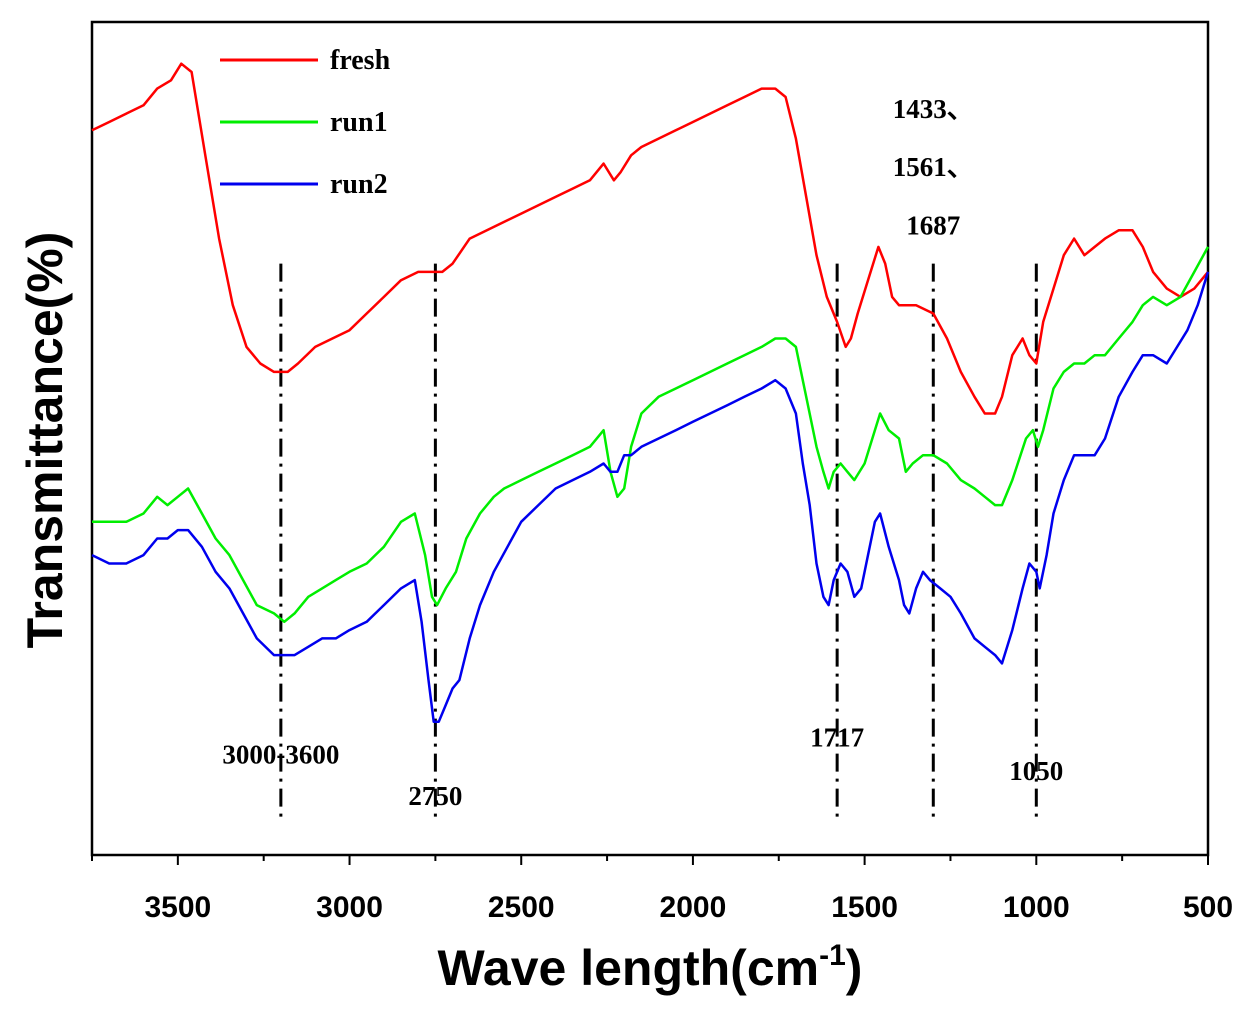  I want to click on y-axis-label: Transmittance(%), so click(45, 440).